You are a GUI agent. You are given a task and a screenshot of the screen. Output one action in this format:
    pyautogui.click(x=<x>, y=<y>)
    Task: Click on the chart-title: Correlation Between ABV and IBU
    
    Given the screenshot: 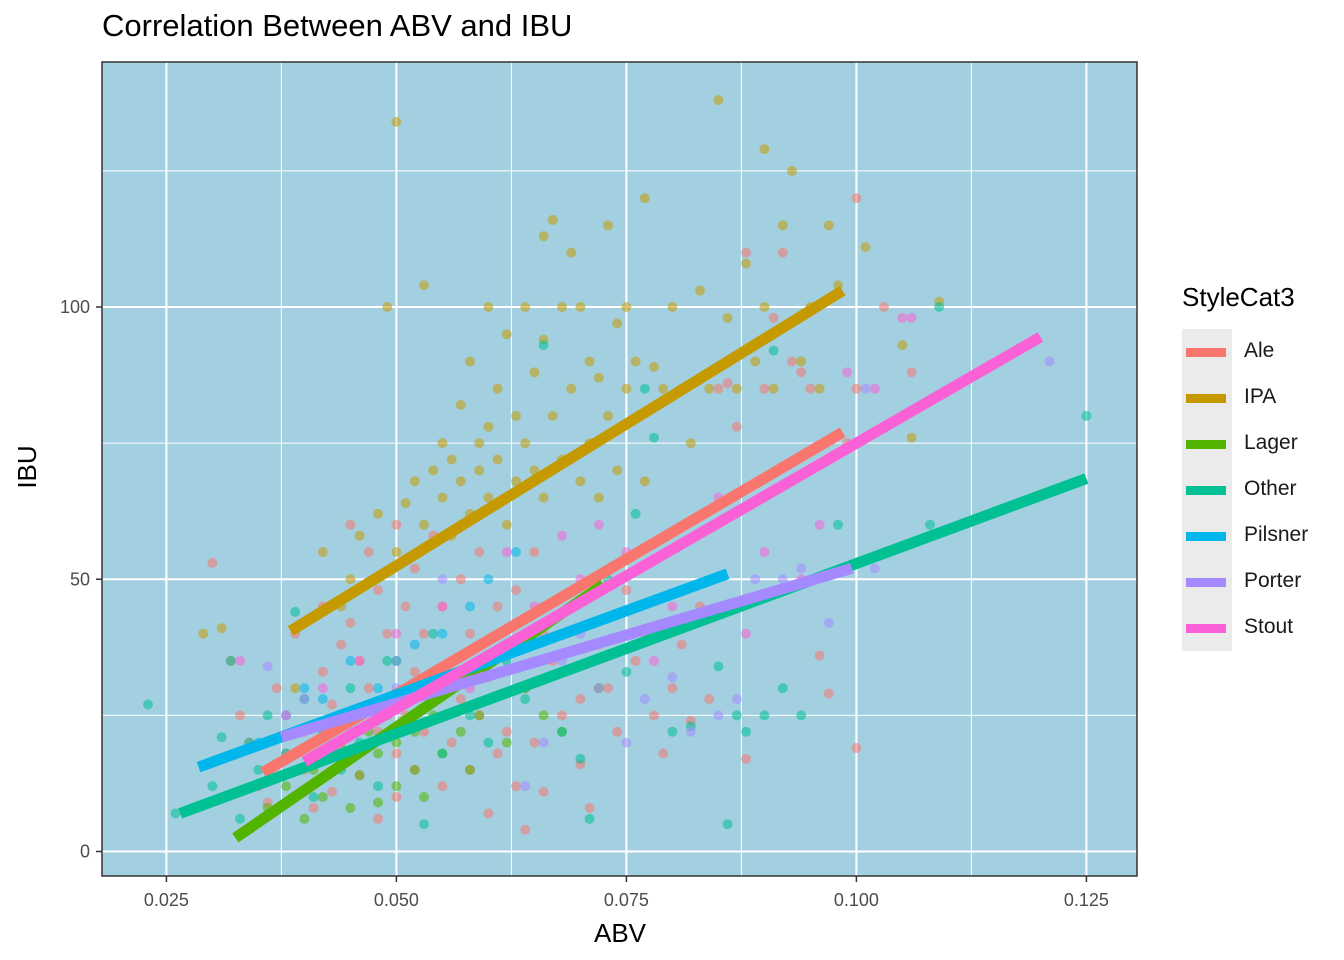 What is the action you would take?
    pyautogui.click(x=337, y=25)
    